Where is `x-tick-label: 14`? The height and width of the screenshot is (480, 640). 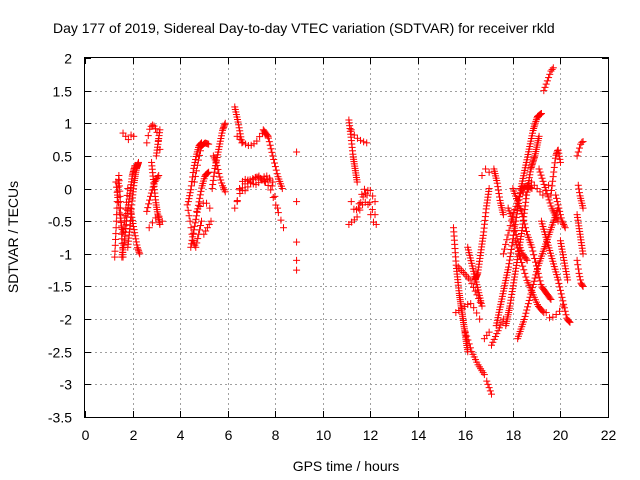
x-tick-label: 14 is located at coordinates (419, 435).